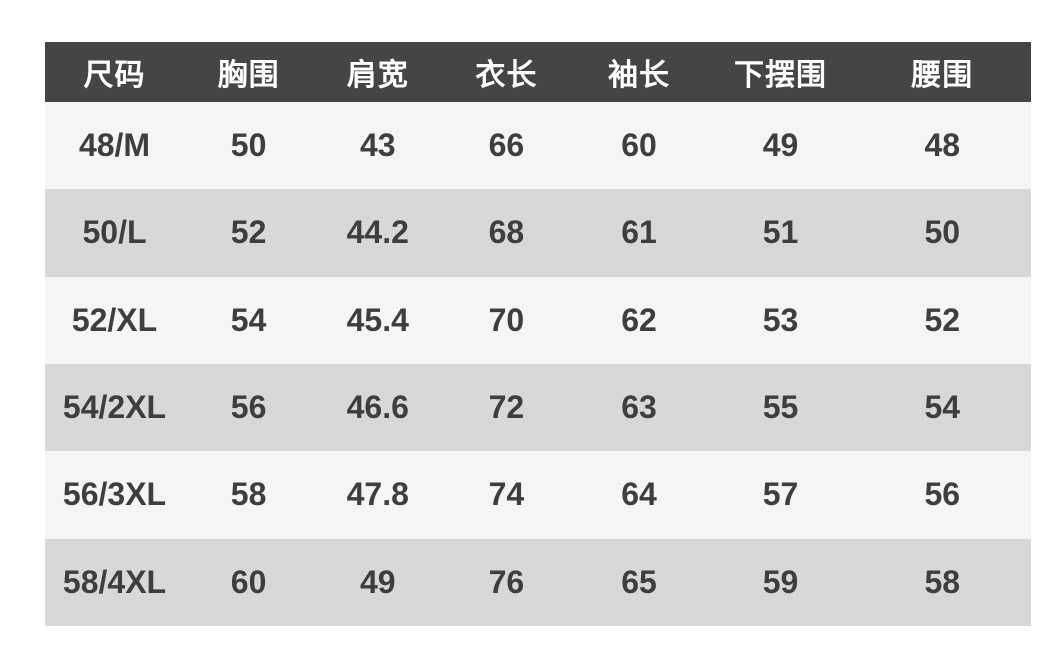  Describe the element at coordinates (377, 145) in the screenshot. I see `cell-shoulder: 43` at that location.